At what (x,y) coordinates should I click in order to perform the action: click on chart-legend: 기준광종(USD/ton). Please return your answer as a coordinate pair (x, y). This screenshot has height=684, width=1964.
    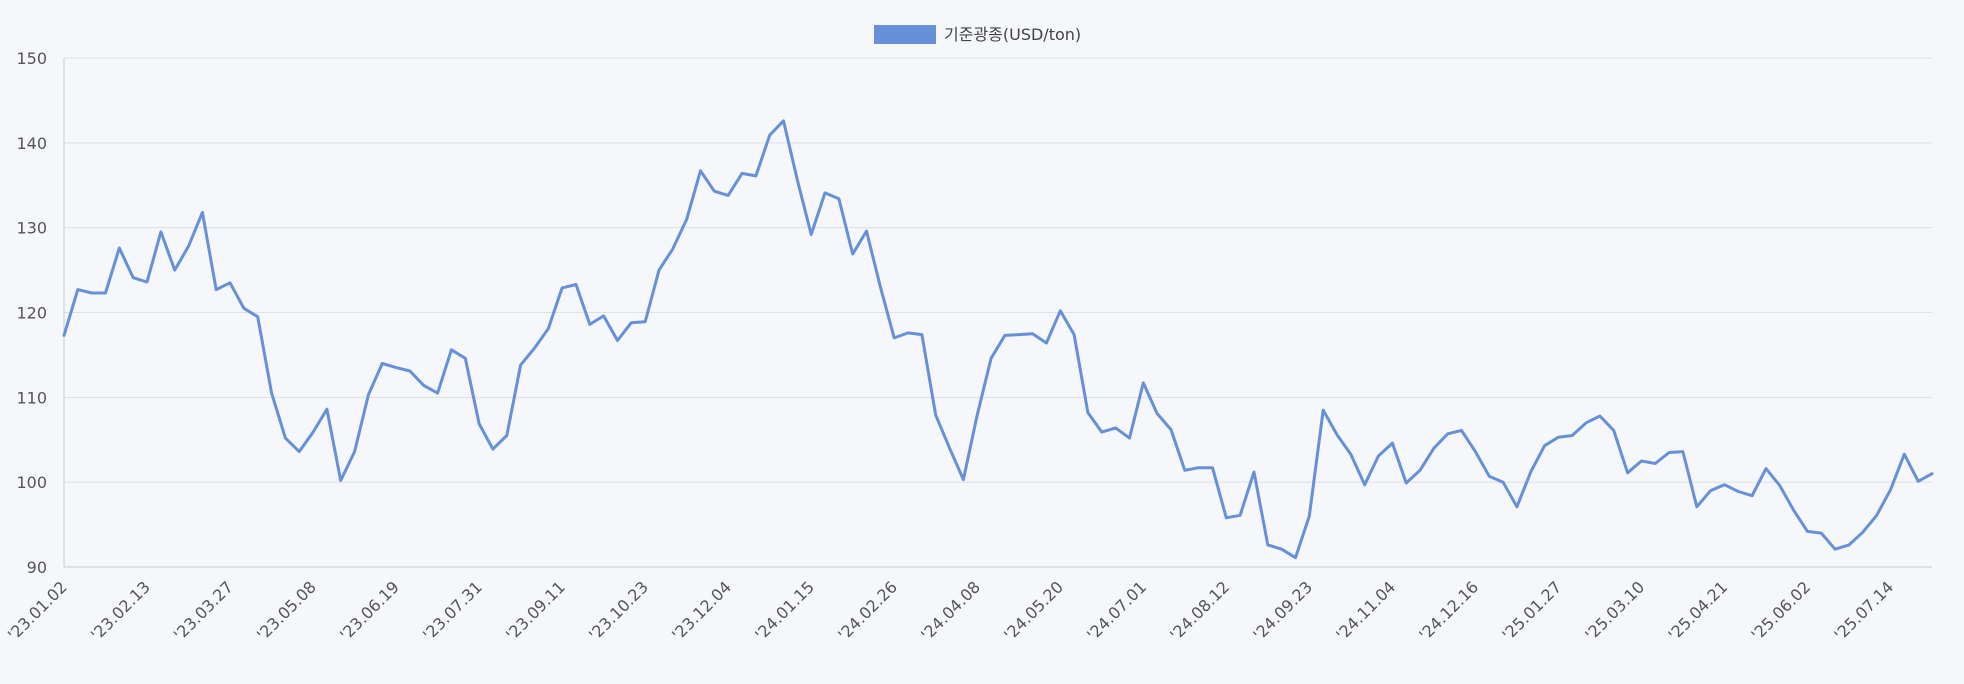
    Looking at the image, I should click on (977, 34).